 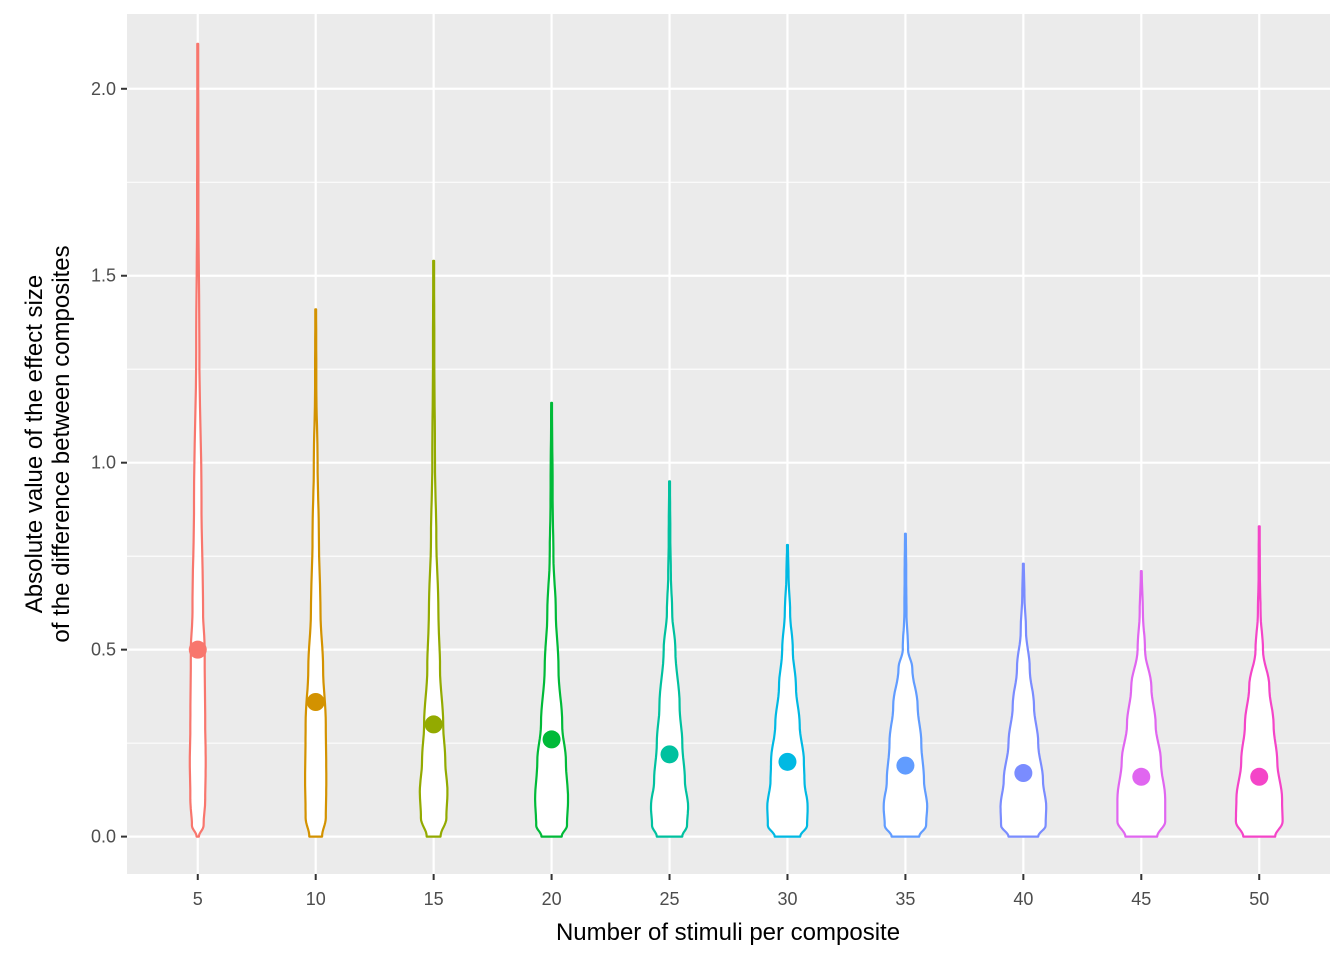 What do you see at coordinates (728, 932) in the screenshot?
I see `x-axis-title: Number of stimuli per composite` at bounding box center [728, 932].